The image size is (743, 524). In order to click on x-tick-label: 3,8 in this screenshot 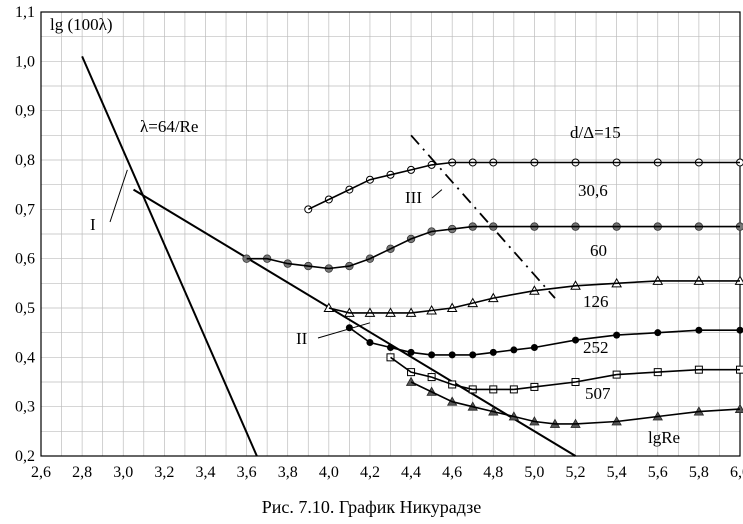, I will do `click(288, 472)`.